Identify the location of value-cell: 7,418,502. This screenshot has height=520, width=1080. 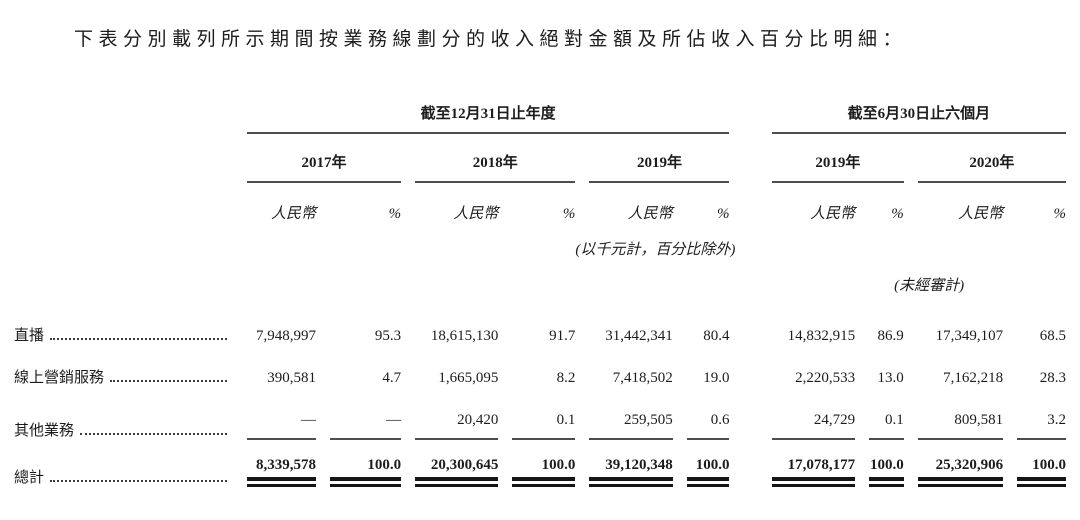
(642, 378).